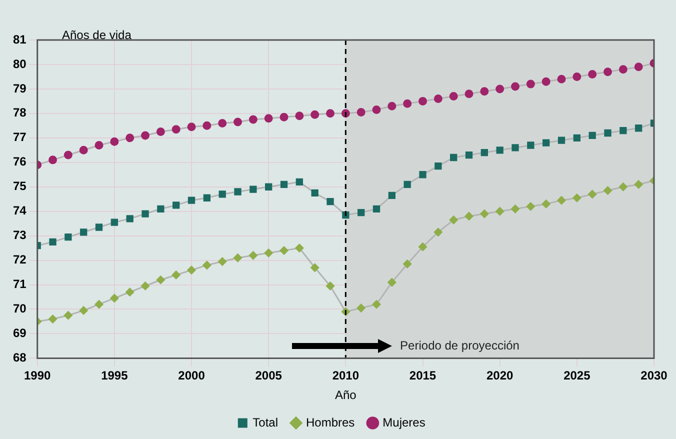 The height and width of the screenshot is (439, 676). Describe the element at coordinates (114, 375) in the screenshot. I see `x-tick-label: 1995` at that location.